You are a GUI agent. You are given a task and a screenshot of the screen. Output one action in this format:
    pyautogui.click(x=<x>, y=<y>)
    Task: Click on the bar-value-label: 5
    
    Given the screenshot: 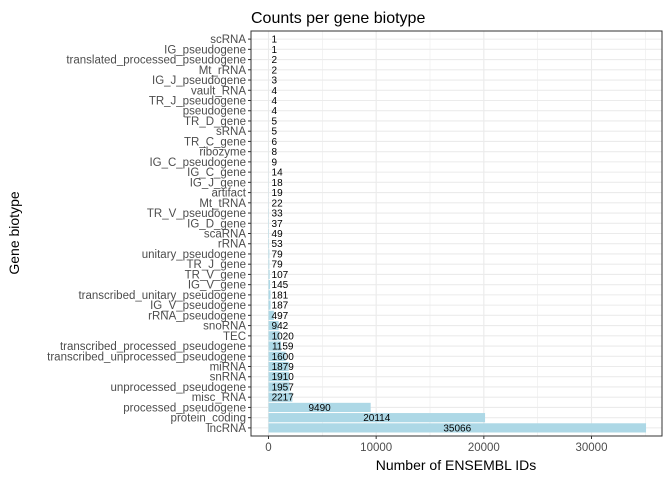 What is the action you would take?
    pyautogui.click(x=275, y=132)
    